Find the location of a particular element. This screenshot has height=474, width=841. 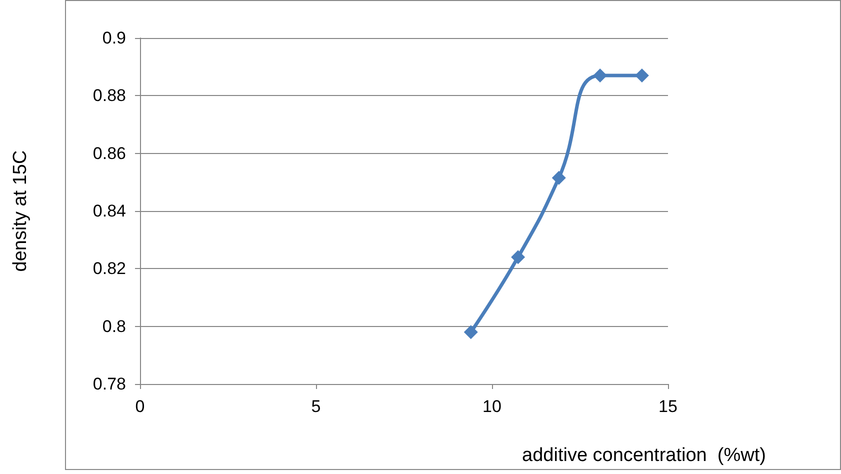

y-axis-title: density at 15C is located at coordinates (20, 211).